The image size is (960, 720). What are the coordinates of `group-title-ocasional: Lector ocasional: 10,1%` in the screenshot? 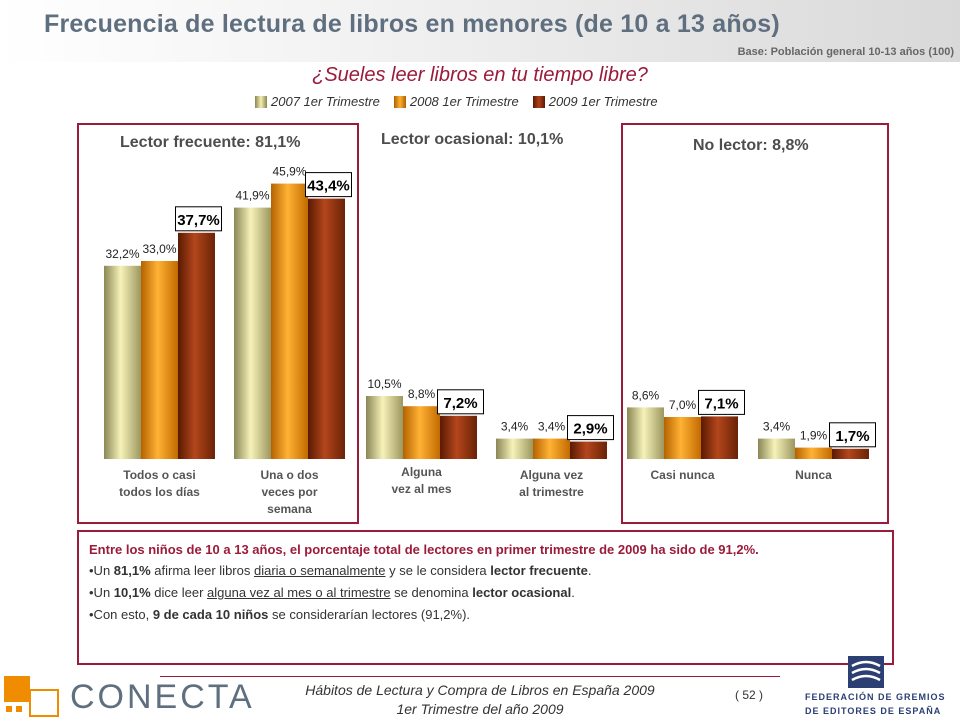 It's located at (472, 139).